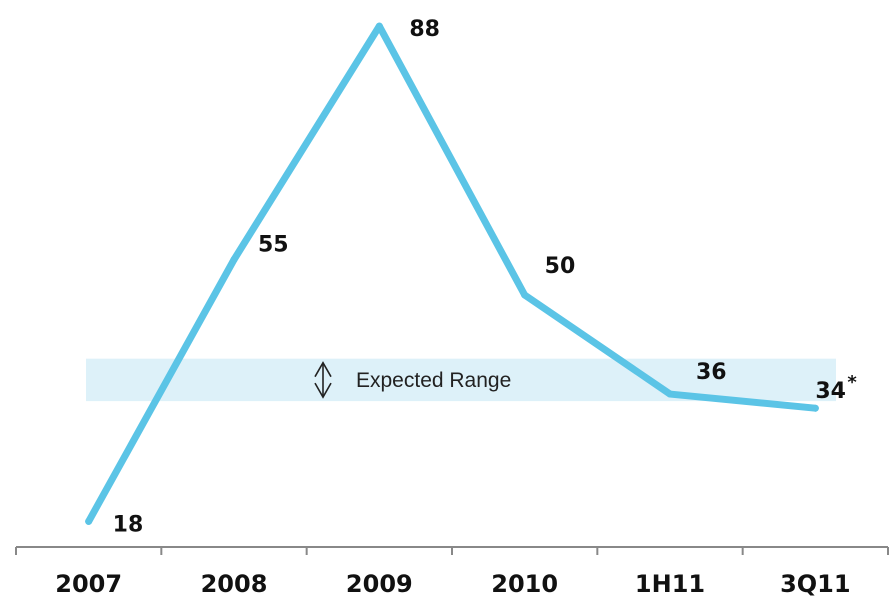  What do you see at coordinates (525, 295) in the screenshot?
I see `data-point-2010` at bounding box center [525, 295].